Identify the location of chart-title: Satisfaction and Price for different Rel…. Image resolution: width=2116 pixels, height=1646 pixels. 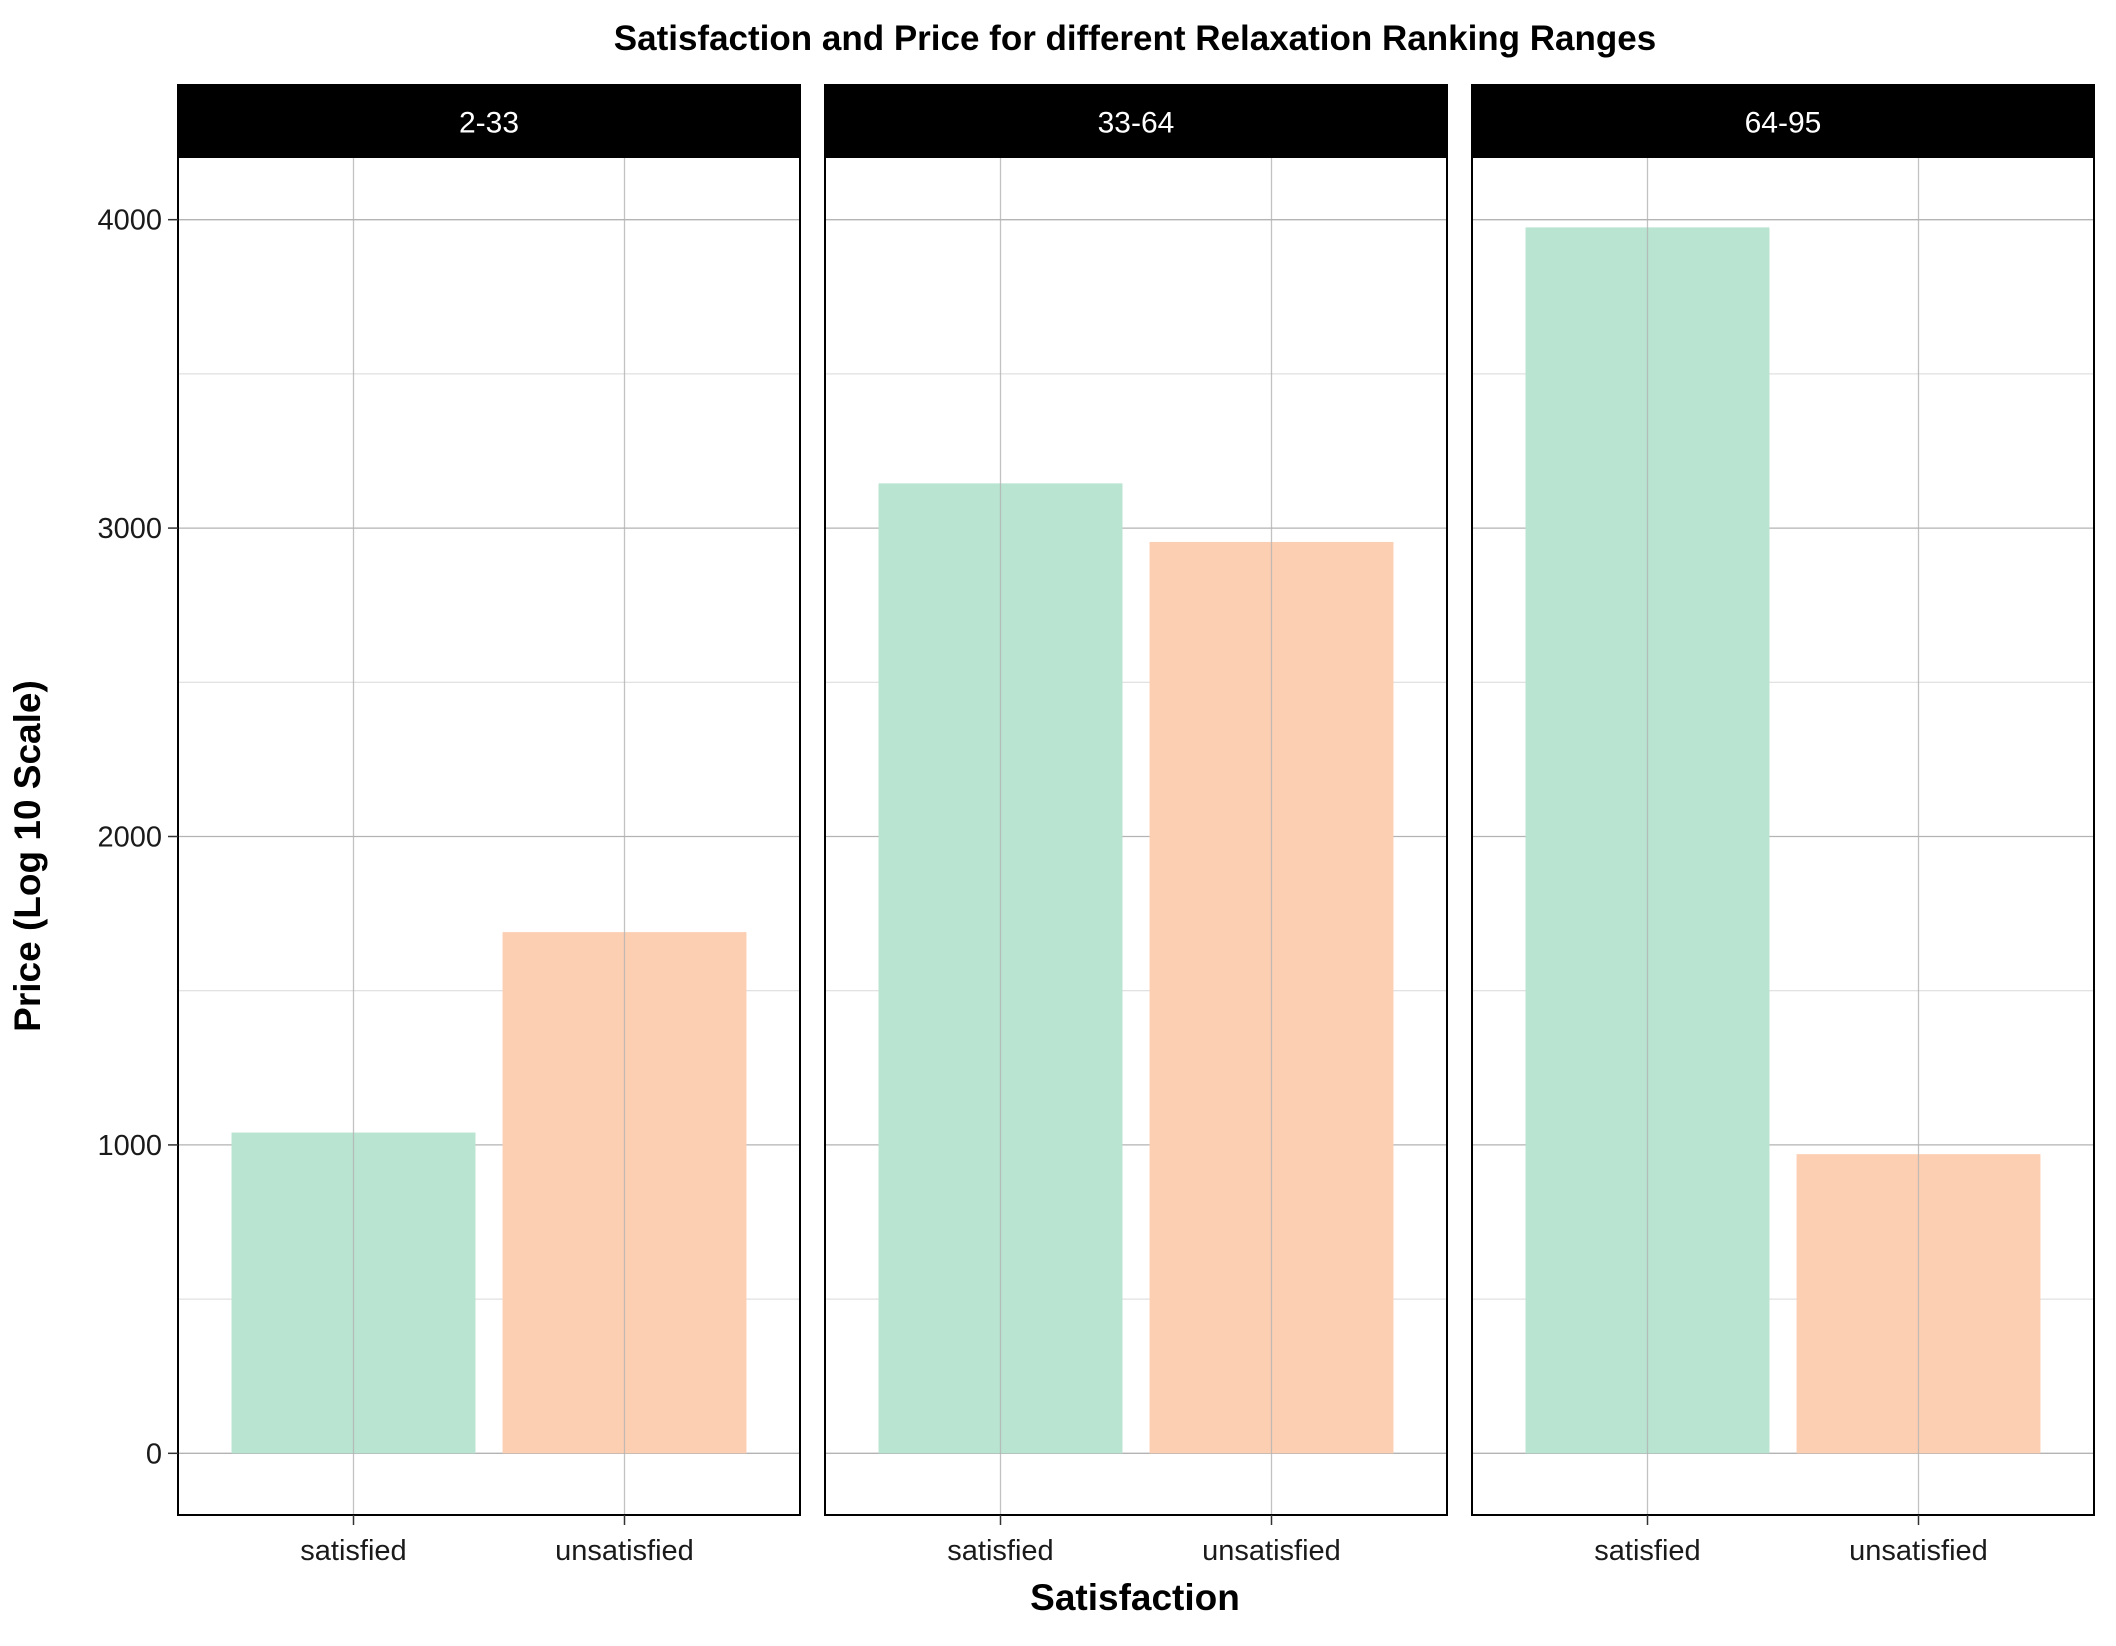
(1135, 38).